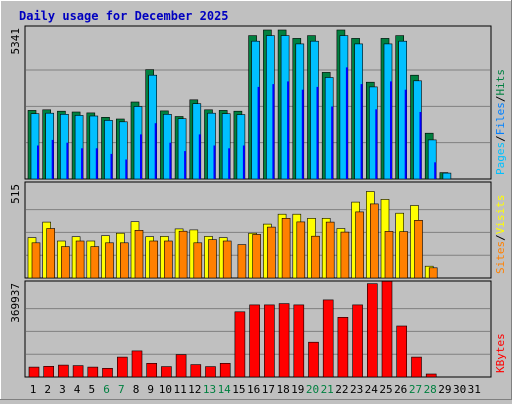 The image size is (512, 404). Describe the element at coordinates (415, 389) in the screenshot. I see `x-tick-label-day-27: 27` at that location.